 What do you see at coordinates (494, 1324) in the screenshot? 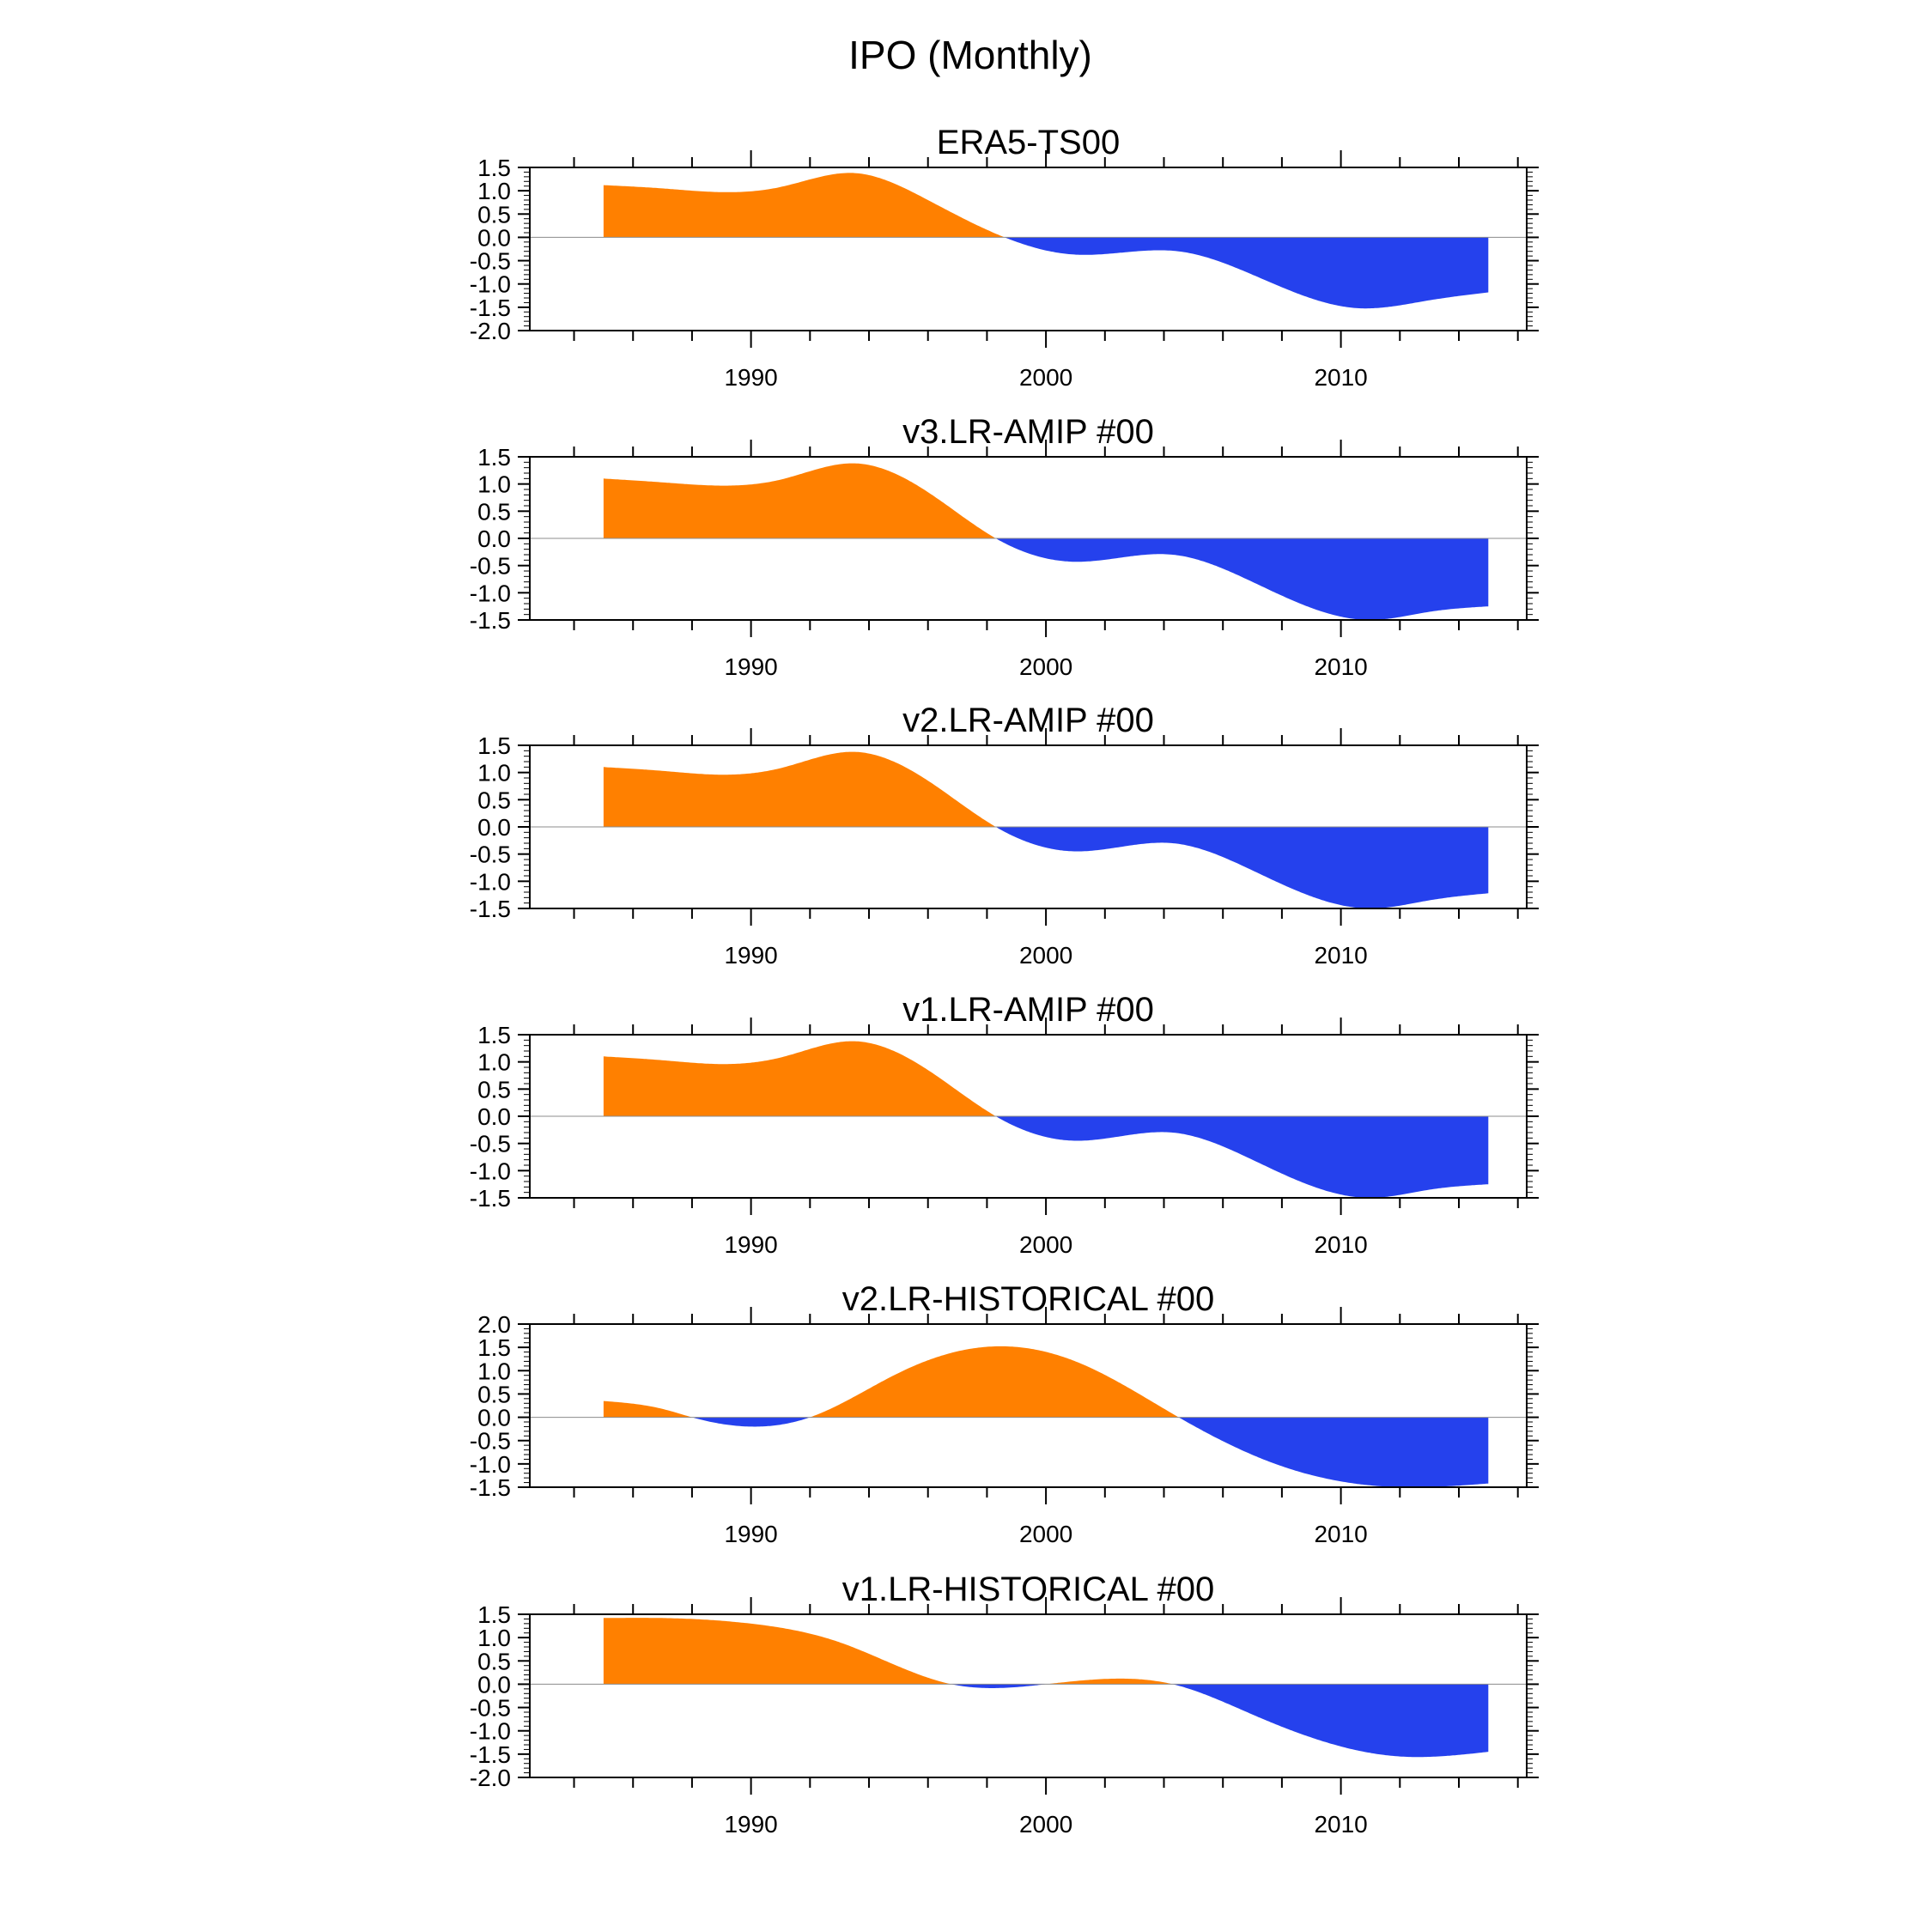
I see `y-tick-label: 2.0` at bounding box center [494, 1324].